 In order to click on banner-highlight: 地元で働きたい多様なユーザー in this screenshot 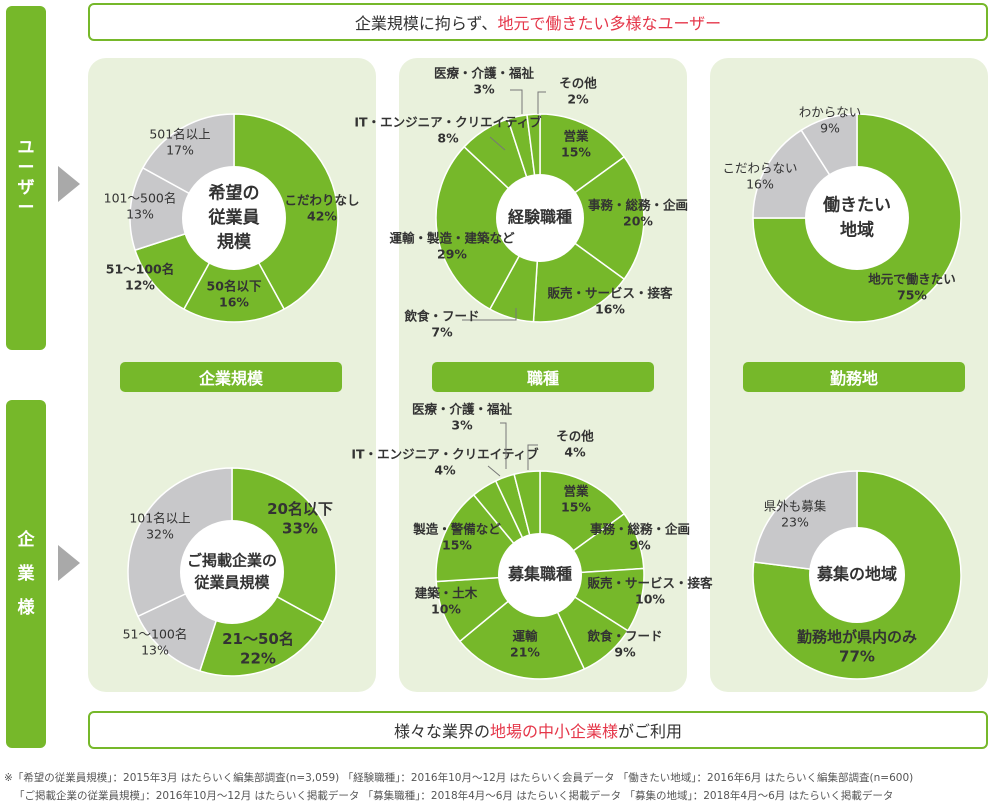, I will do `click(609, 23)`.